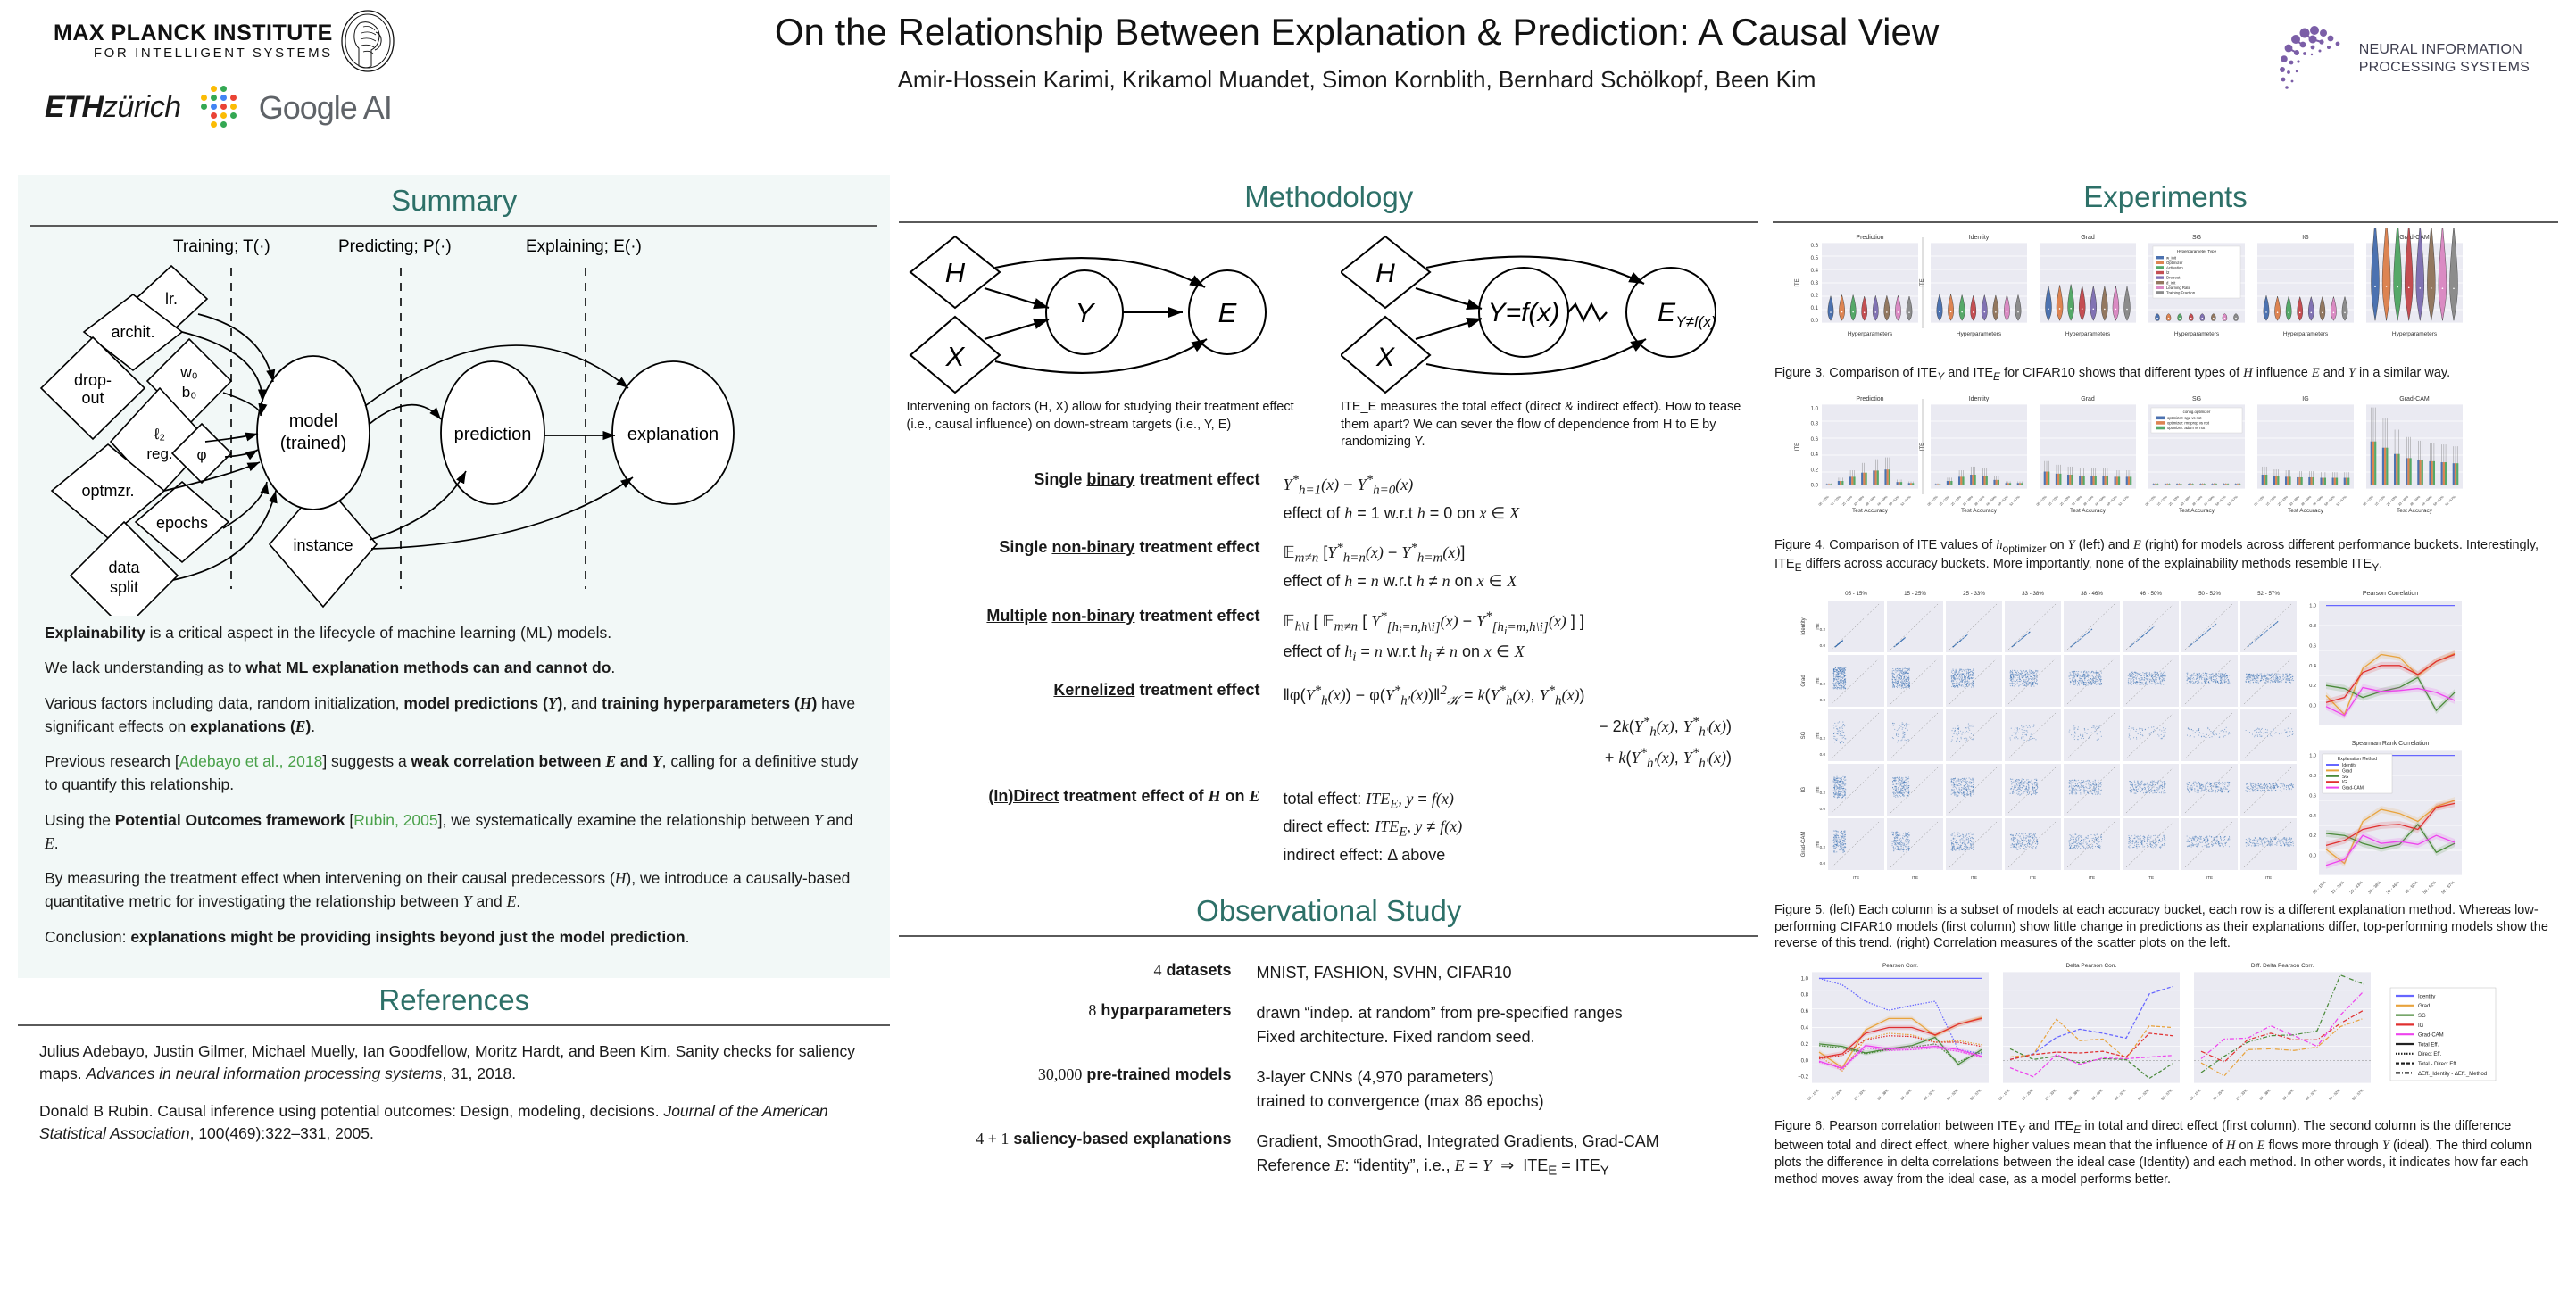  Describe the element at coordinates (1192, 970) in the screenshot. I see `observational-key: 4 datasets` at that location.